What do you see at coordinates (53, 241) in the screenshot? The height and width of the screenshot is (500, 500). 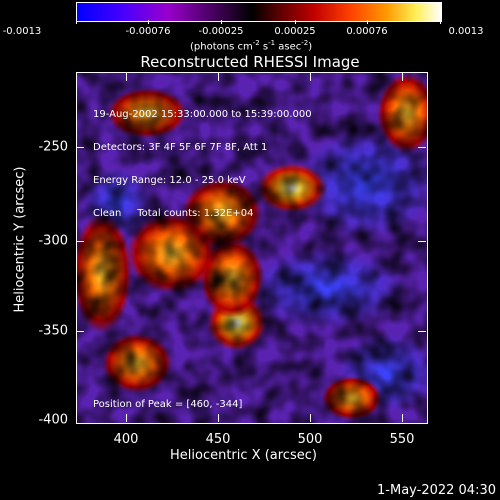 I see `y-tick-label: -300` at bounding box center [53, 241].